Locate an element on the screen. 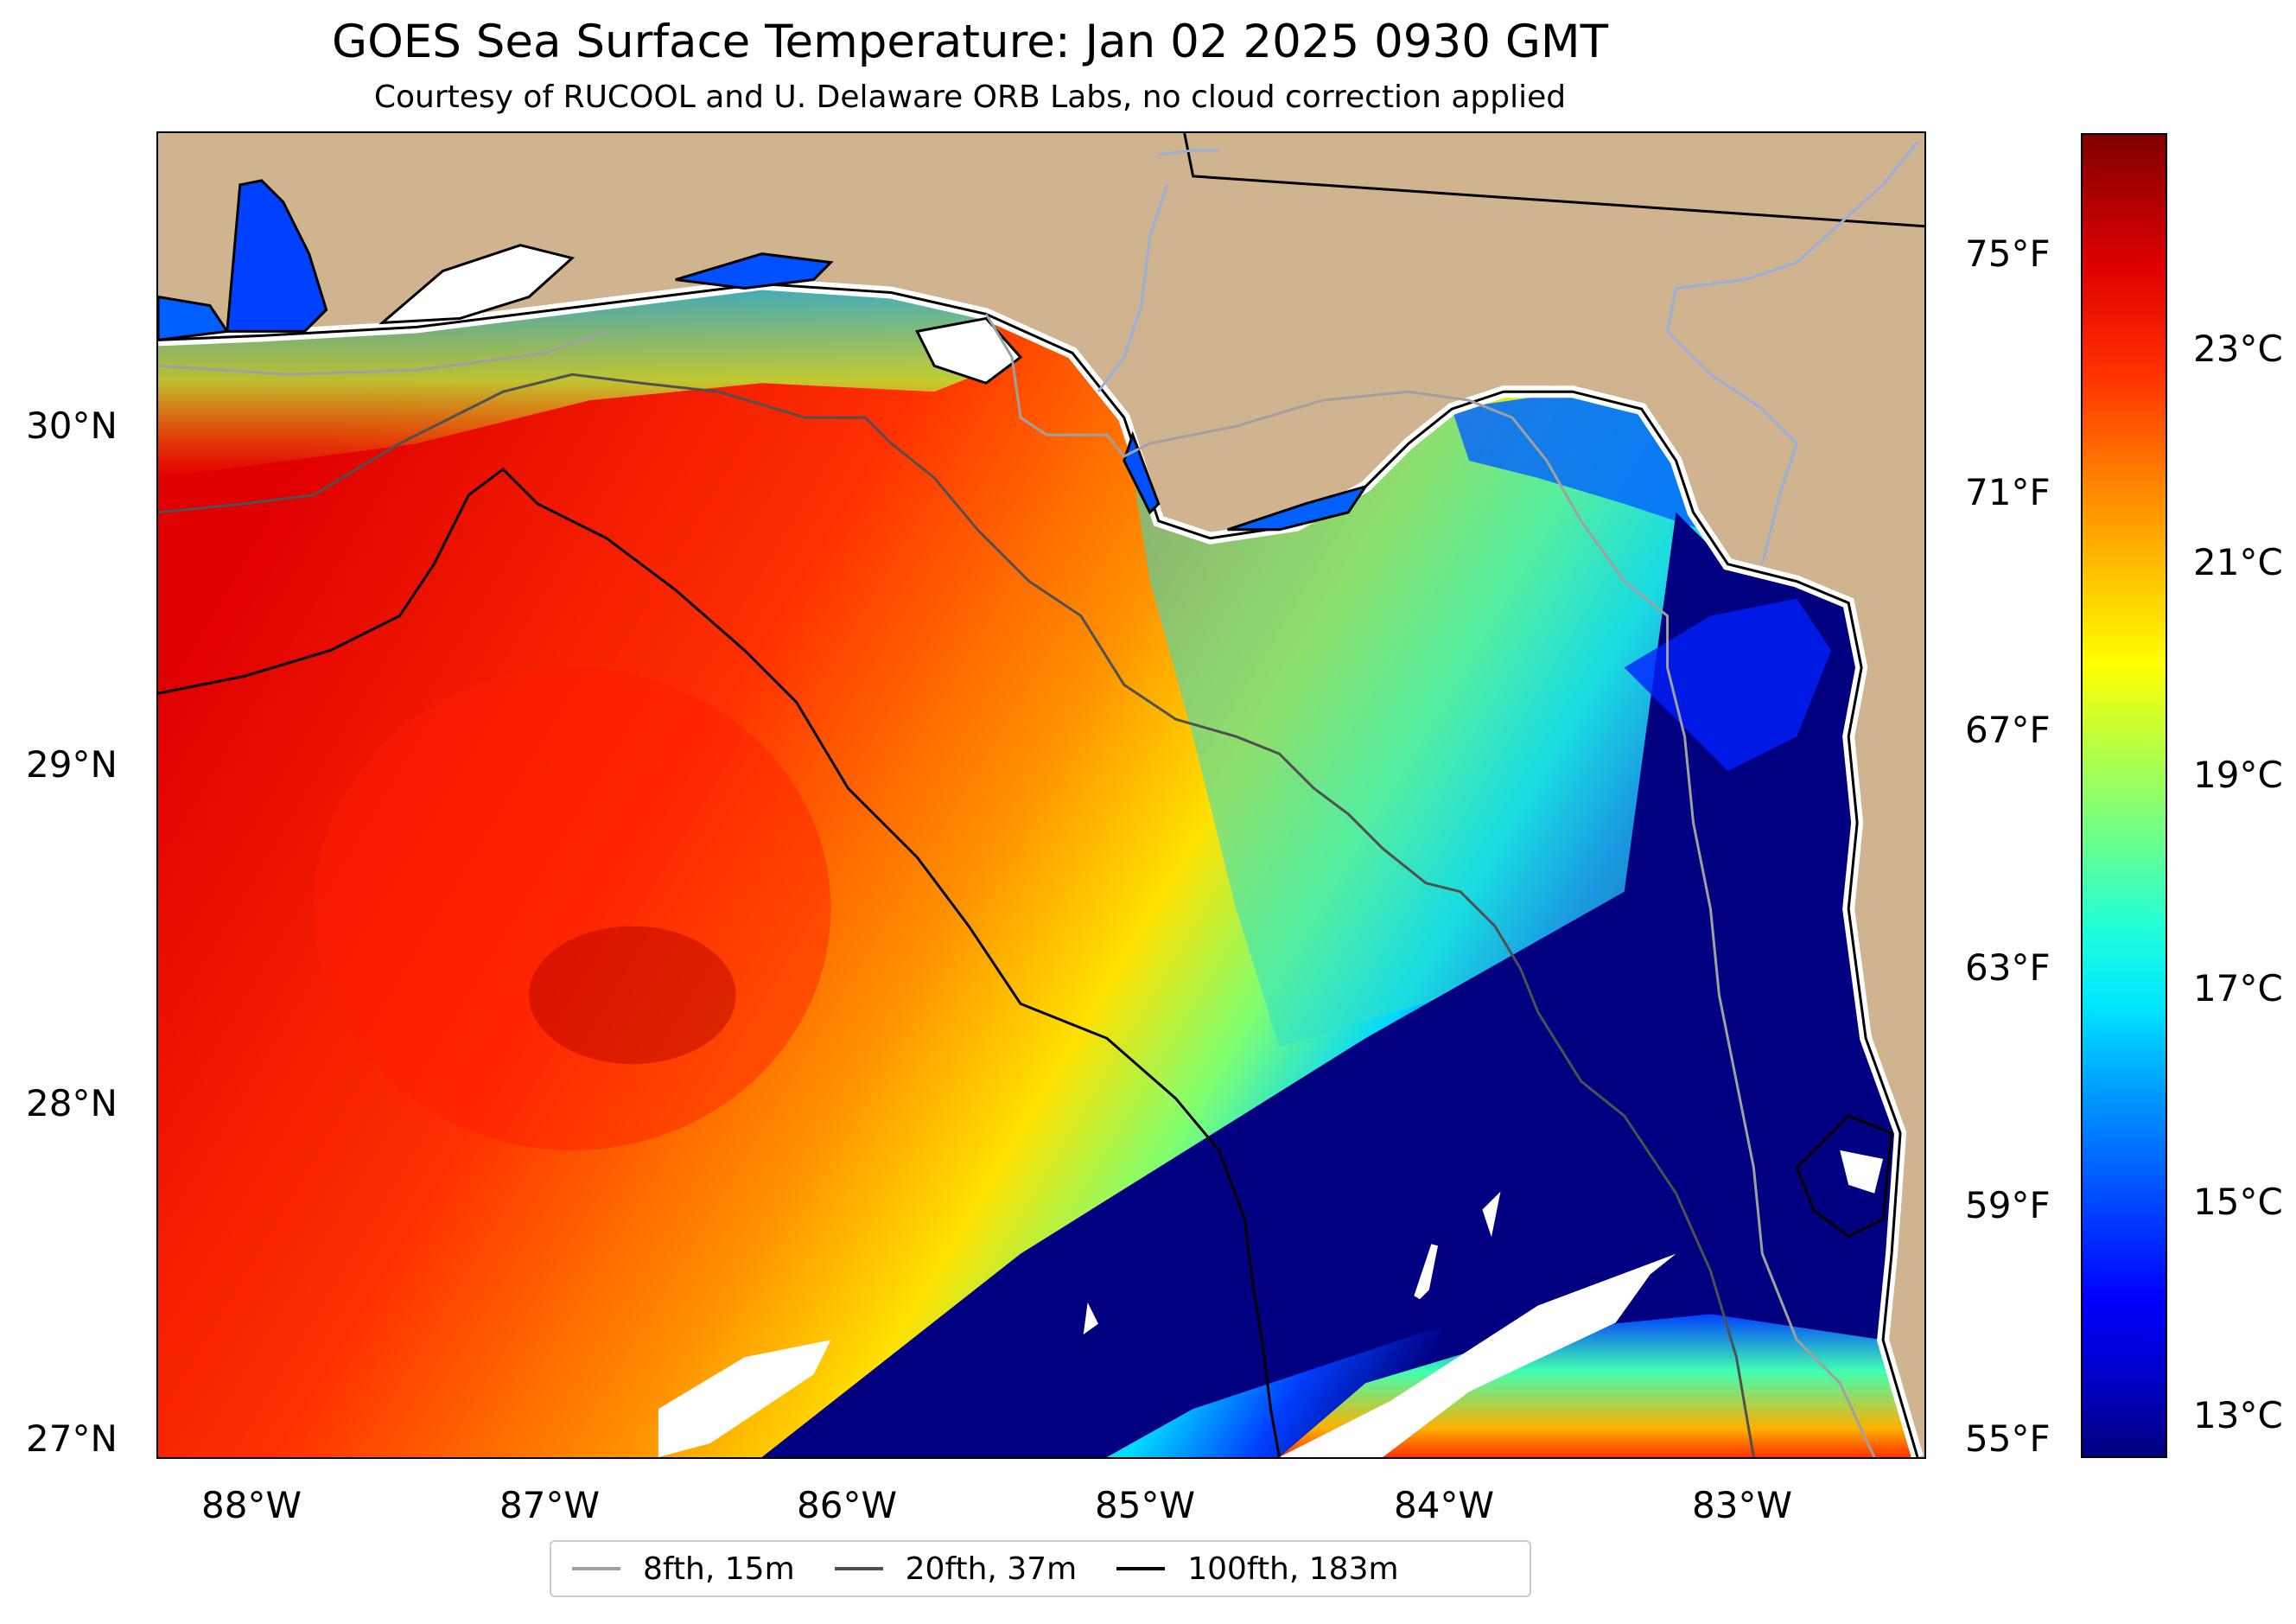 The image size is (2296, 1624). fahrenheit-label: 71°F is located at coordinates (2008, 492).